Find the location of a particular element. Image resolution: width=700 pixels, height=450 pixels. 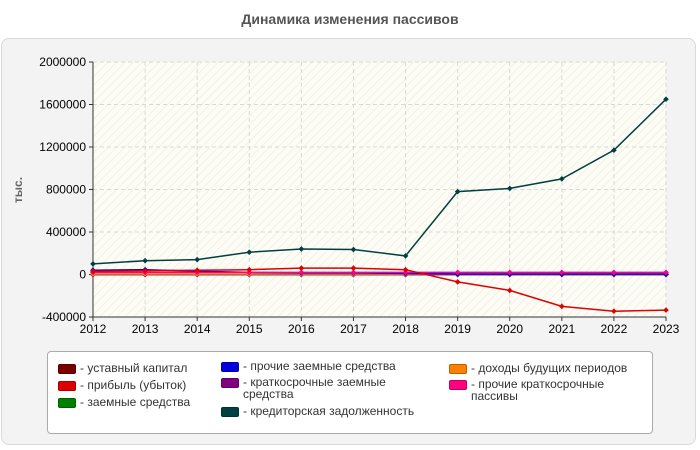

legend-item-zaemnye-sredstva: - заемные средства is located at coordinates (153, 402).